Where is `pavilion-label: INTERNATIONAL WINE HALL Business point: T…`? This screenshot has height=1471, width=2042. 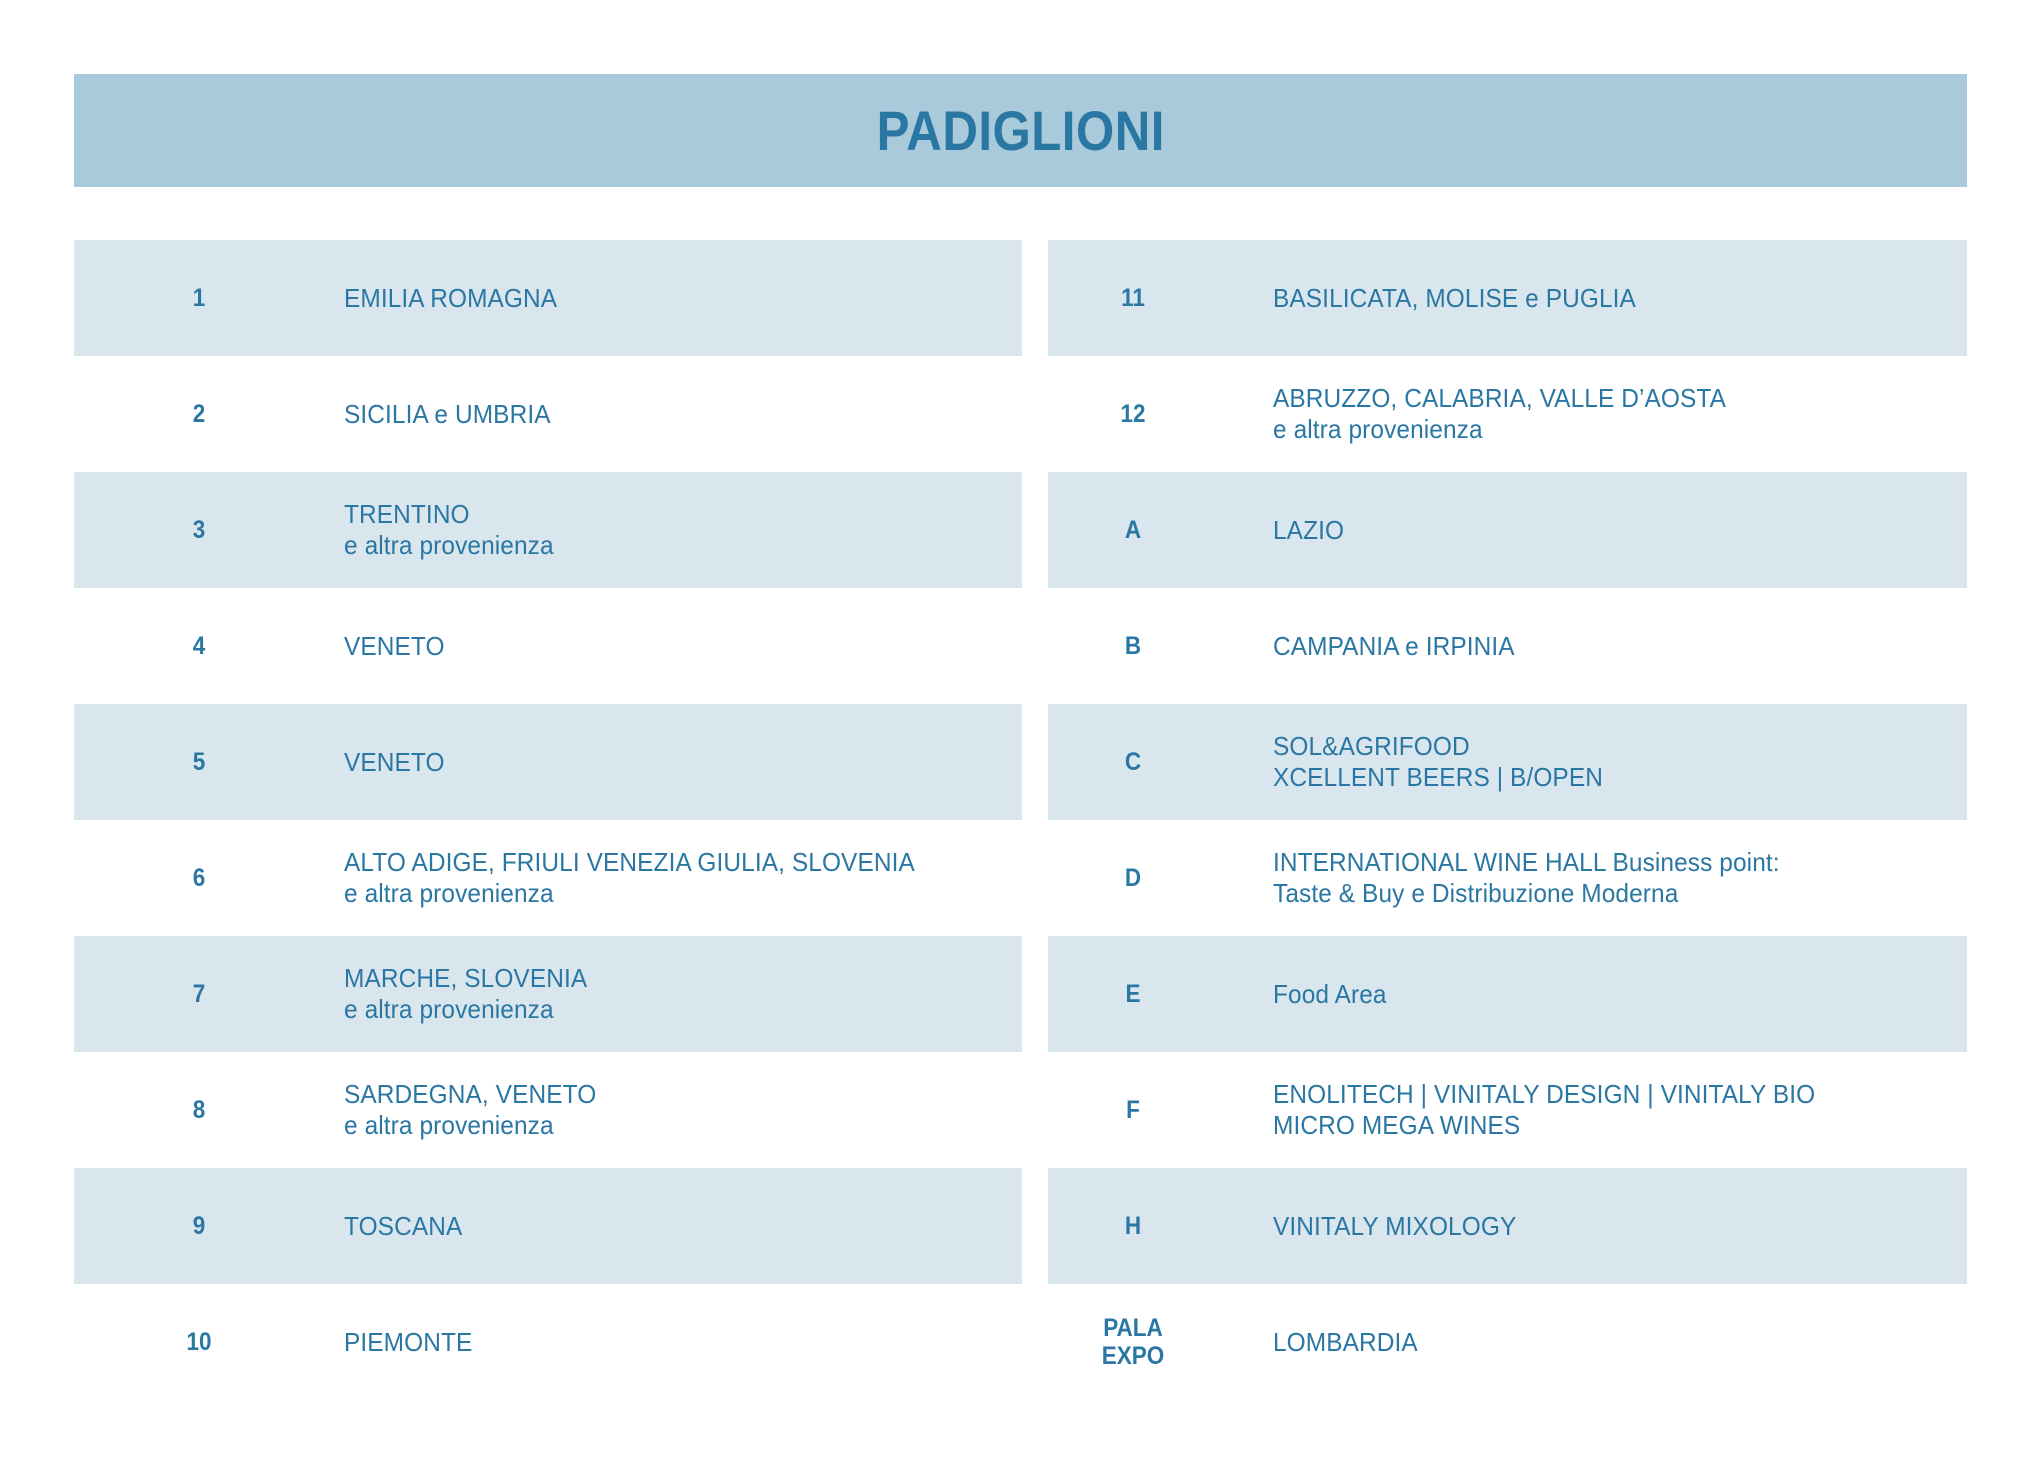
pavilion-label: INTERNATIONAL WINE HALL Business point: T… is located at coordinates (1599, 877).